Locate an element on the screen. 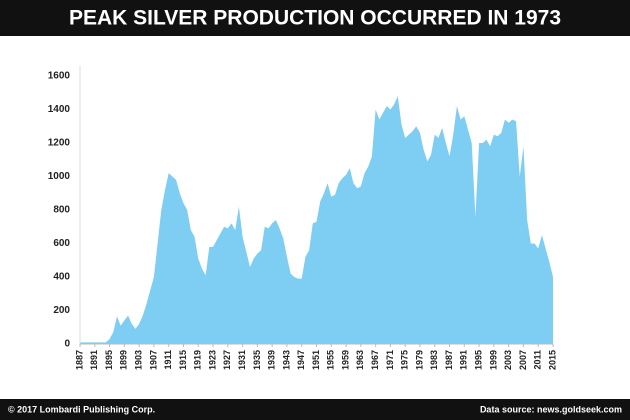 This screenshot has width=630, height=420. x-tick-label: 1927 is located at coordinates (227, 360).